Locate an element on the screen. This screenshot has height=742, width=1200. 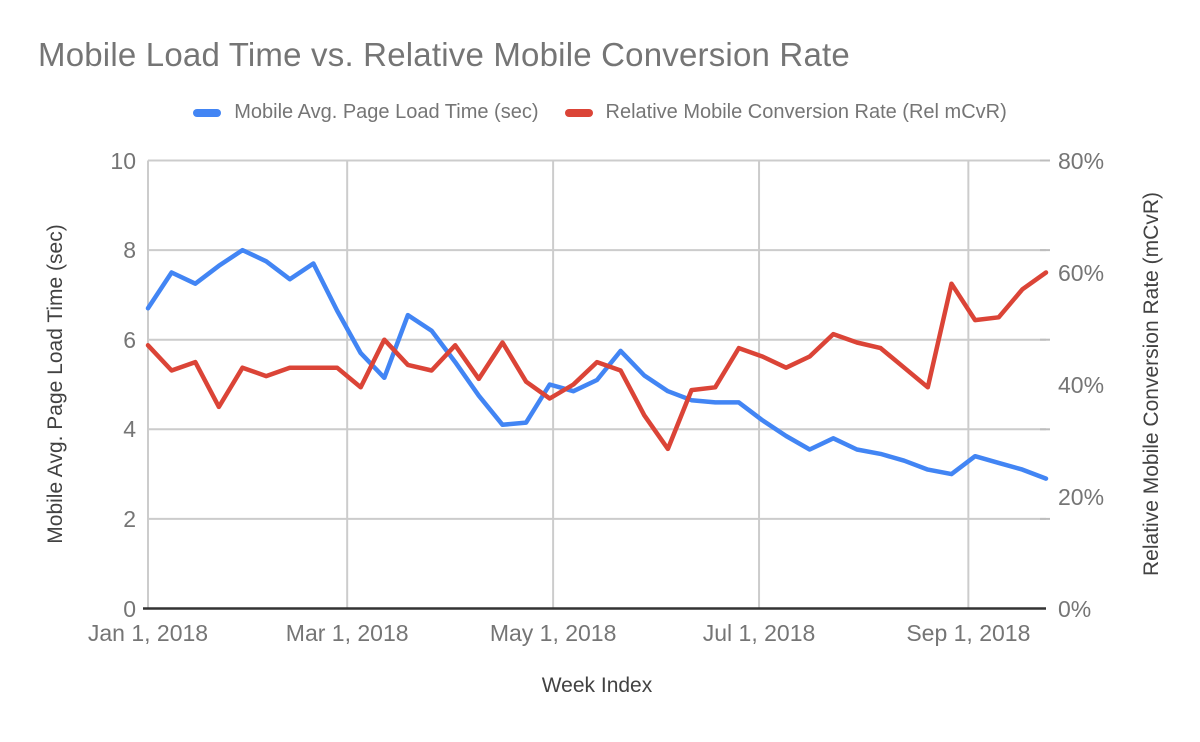
y-left-tick-label: 8 is located at coordinates (129, 250).